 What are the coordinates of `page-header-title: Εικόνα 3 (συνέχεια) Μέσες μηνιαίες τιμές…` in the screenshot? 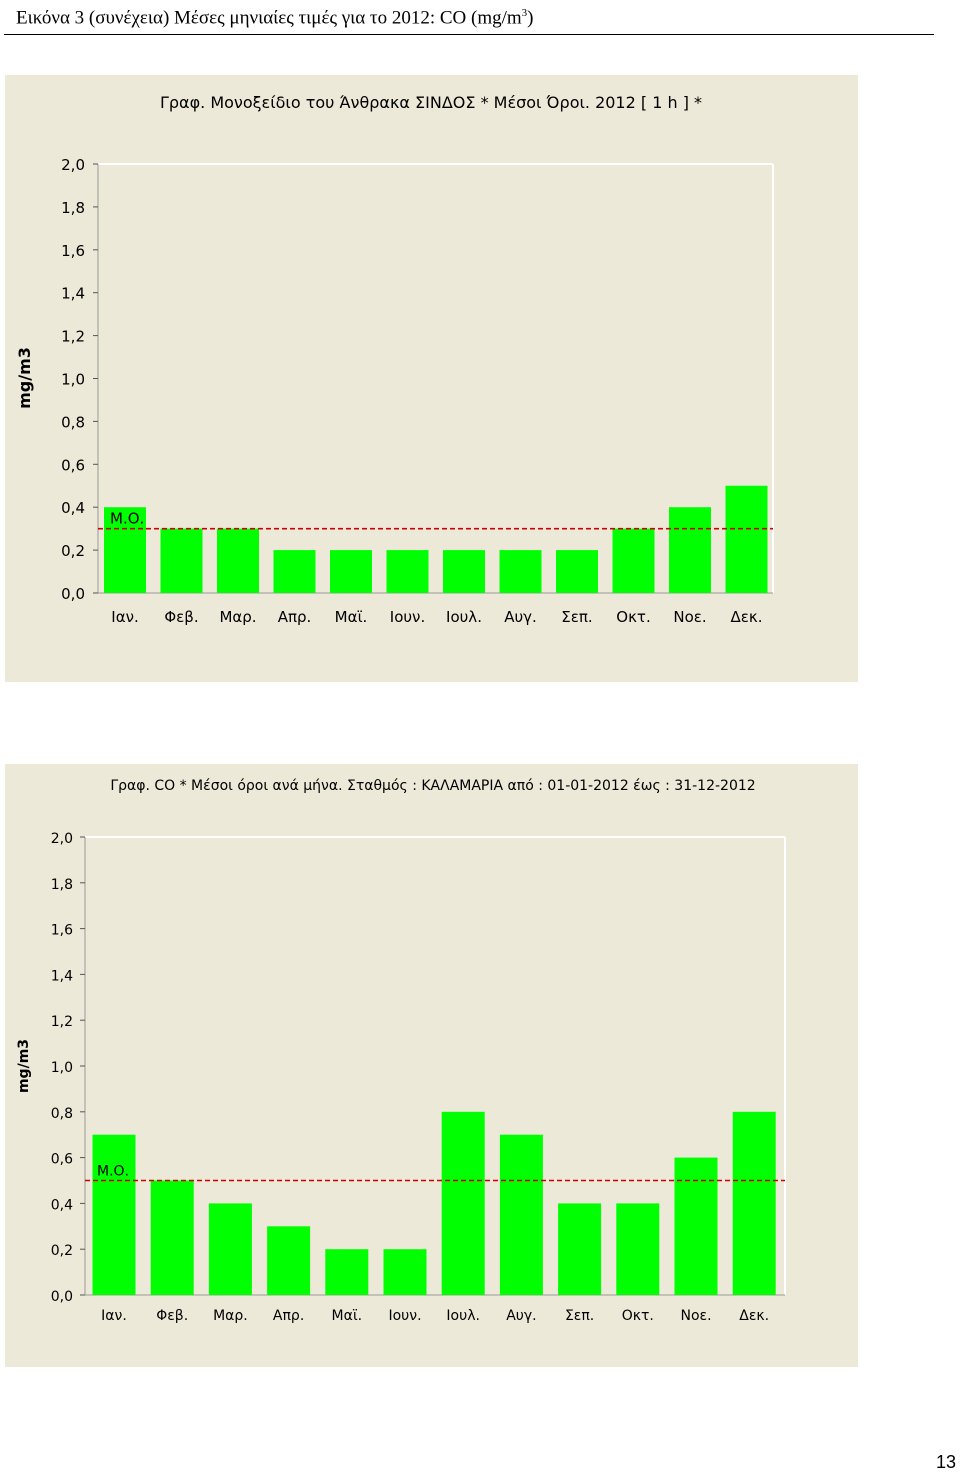 It's located at (274, 18).